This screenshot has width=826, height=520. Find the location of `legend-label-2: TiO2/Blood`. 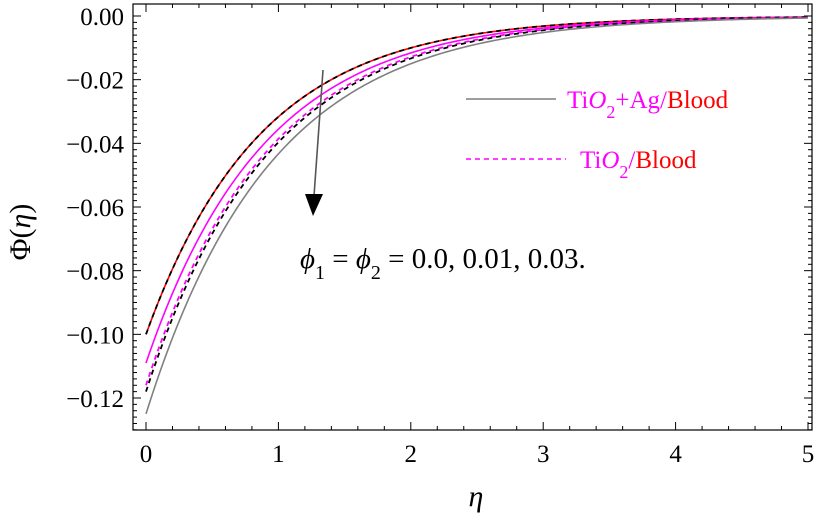

legend-label-2: TiO2/Blood is located at coordinates (638, 164).